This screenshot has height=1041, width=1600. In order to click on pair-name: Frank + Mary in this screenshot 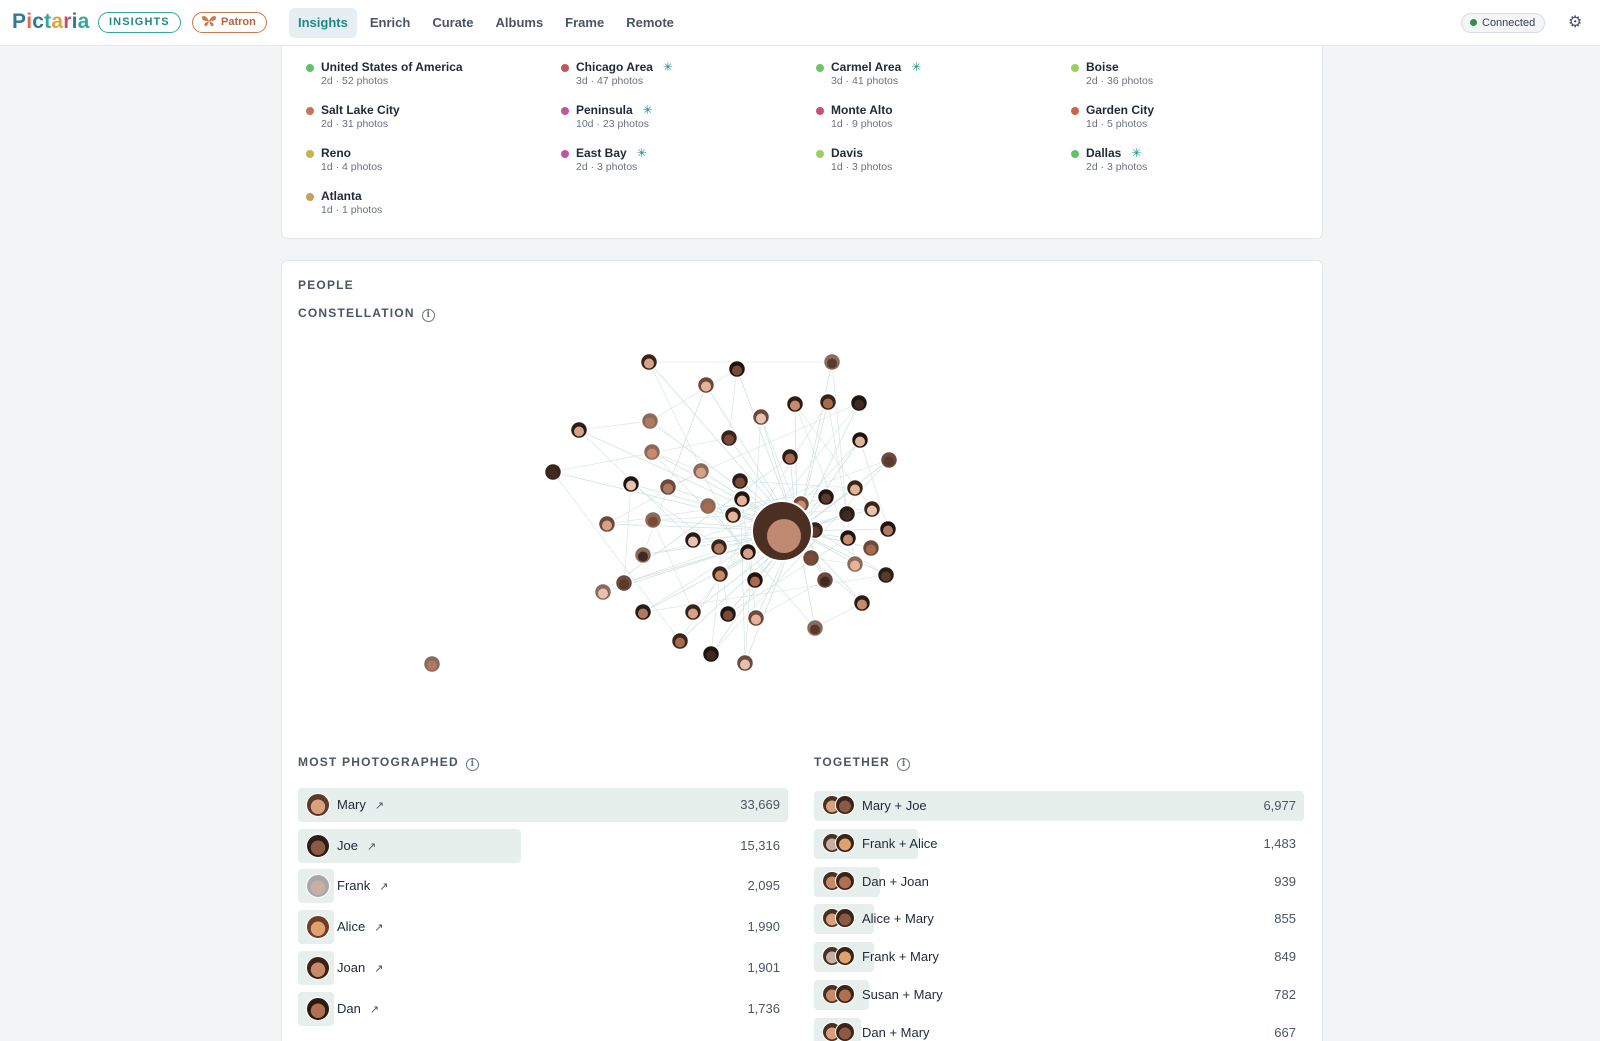, I will do `click(900, 957)`.